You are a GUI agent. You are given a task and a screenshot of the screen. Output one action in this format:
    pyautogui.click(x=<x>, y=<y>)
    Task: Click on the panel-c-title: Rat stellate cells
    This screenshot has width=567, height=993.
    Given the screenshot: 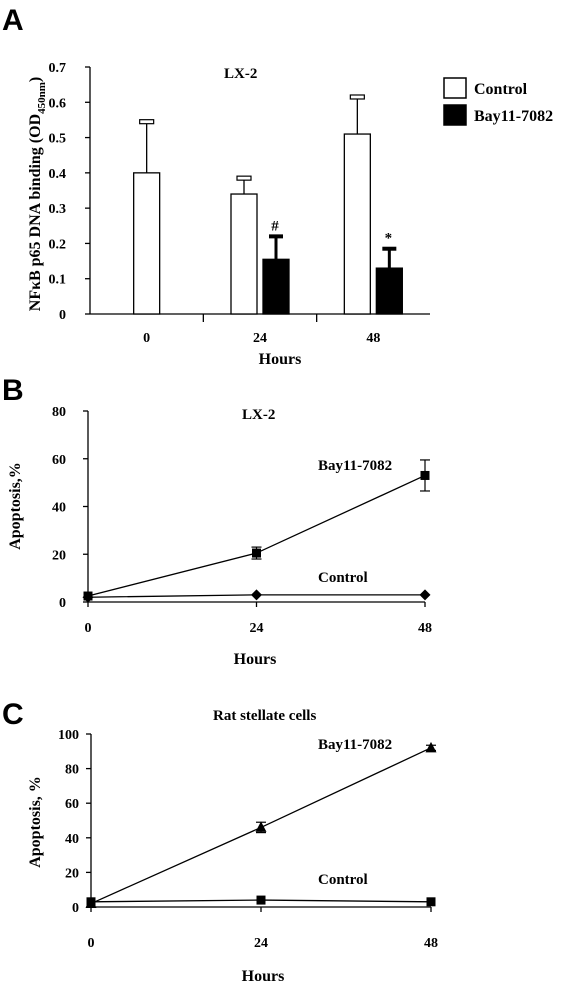 What is the action you would take?
    pyautogui.click(x=264, y=716)
    